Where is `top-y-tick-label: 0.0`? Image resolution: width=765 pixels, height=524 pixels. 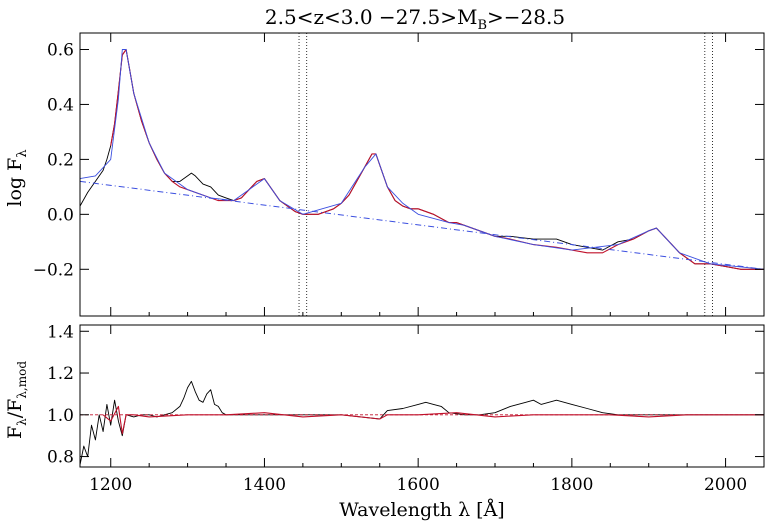 top-y-tick-label: 0.0 is located at coordinates (60, 215).